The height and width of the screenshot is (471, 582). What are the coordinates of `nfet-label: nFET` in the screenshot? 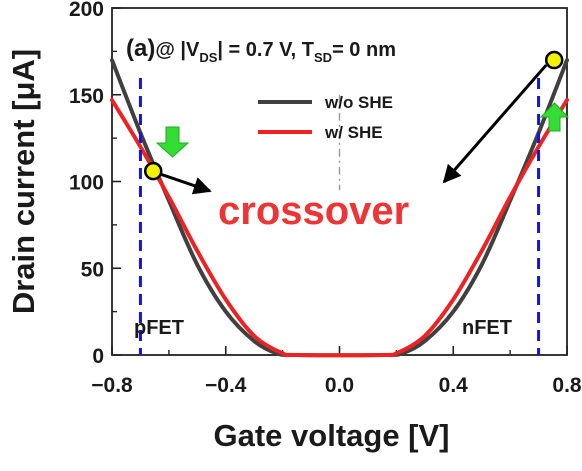 It's located at (487, 328).